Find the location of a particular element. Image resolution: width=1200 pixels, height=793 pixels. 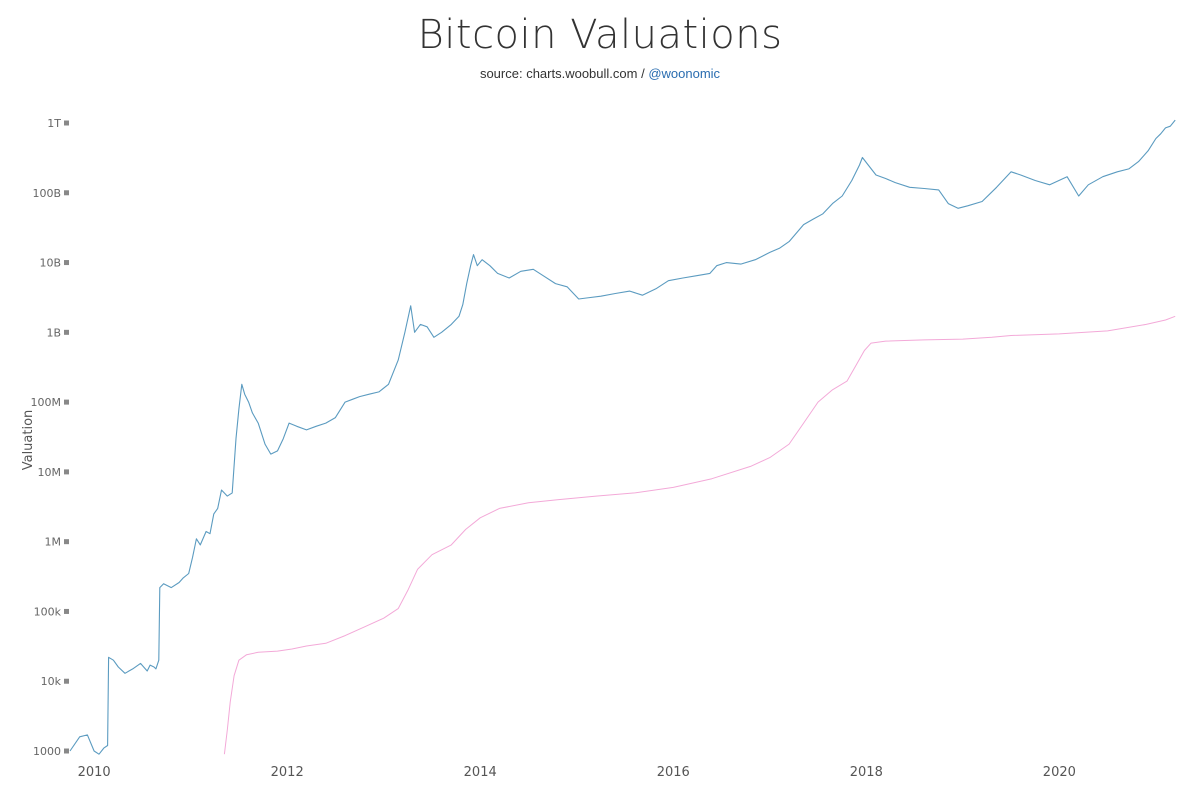

chart-title: Bitcoin Valuations is located at coordinates (600, 35).